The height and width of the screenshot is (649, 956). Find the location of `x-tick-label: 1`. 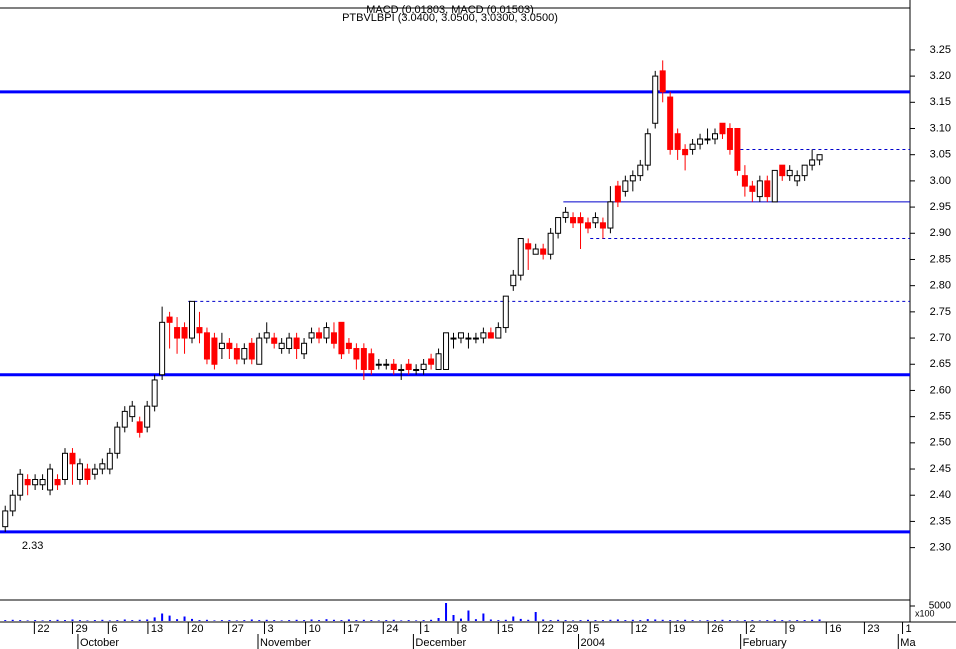

x-tick-label: 1 is located at coordinates (909, 629).